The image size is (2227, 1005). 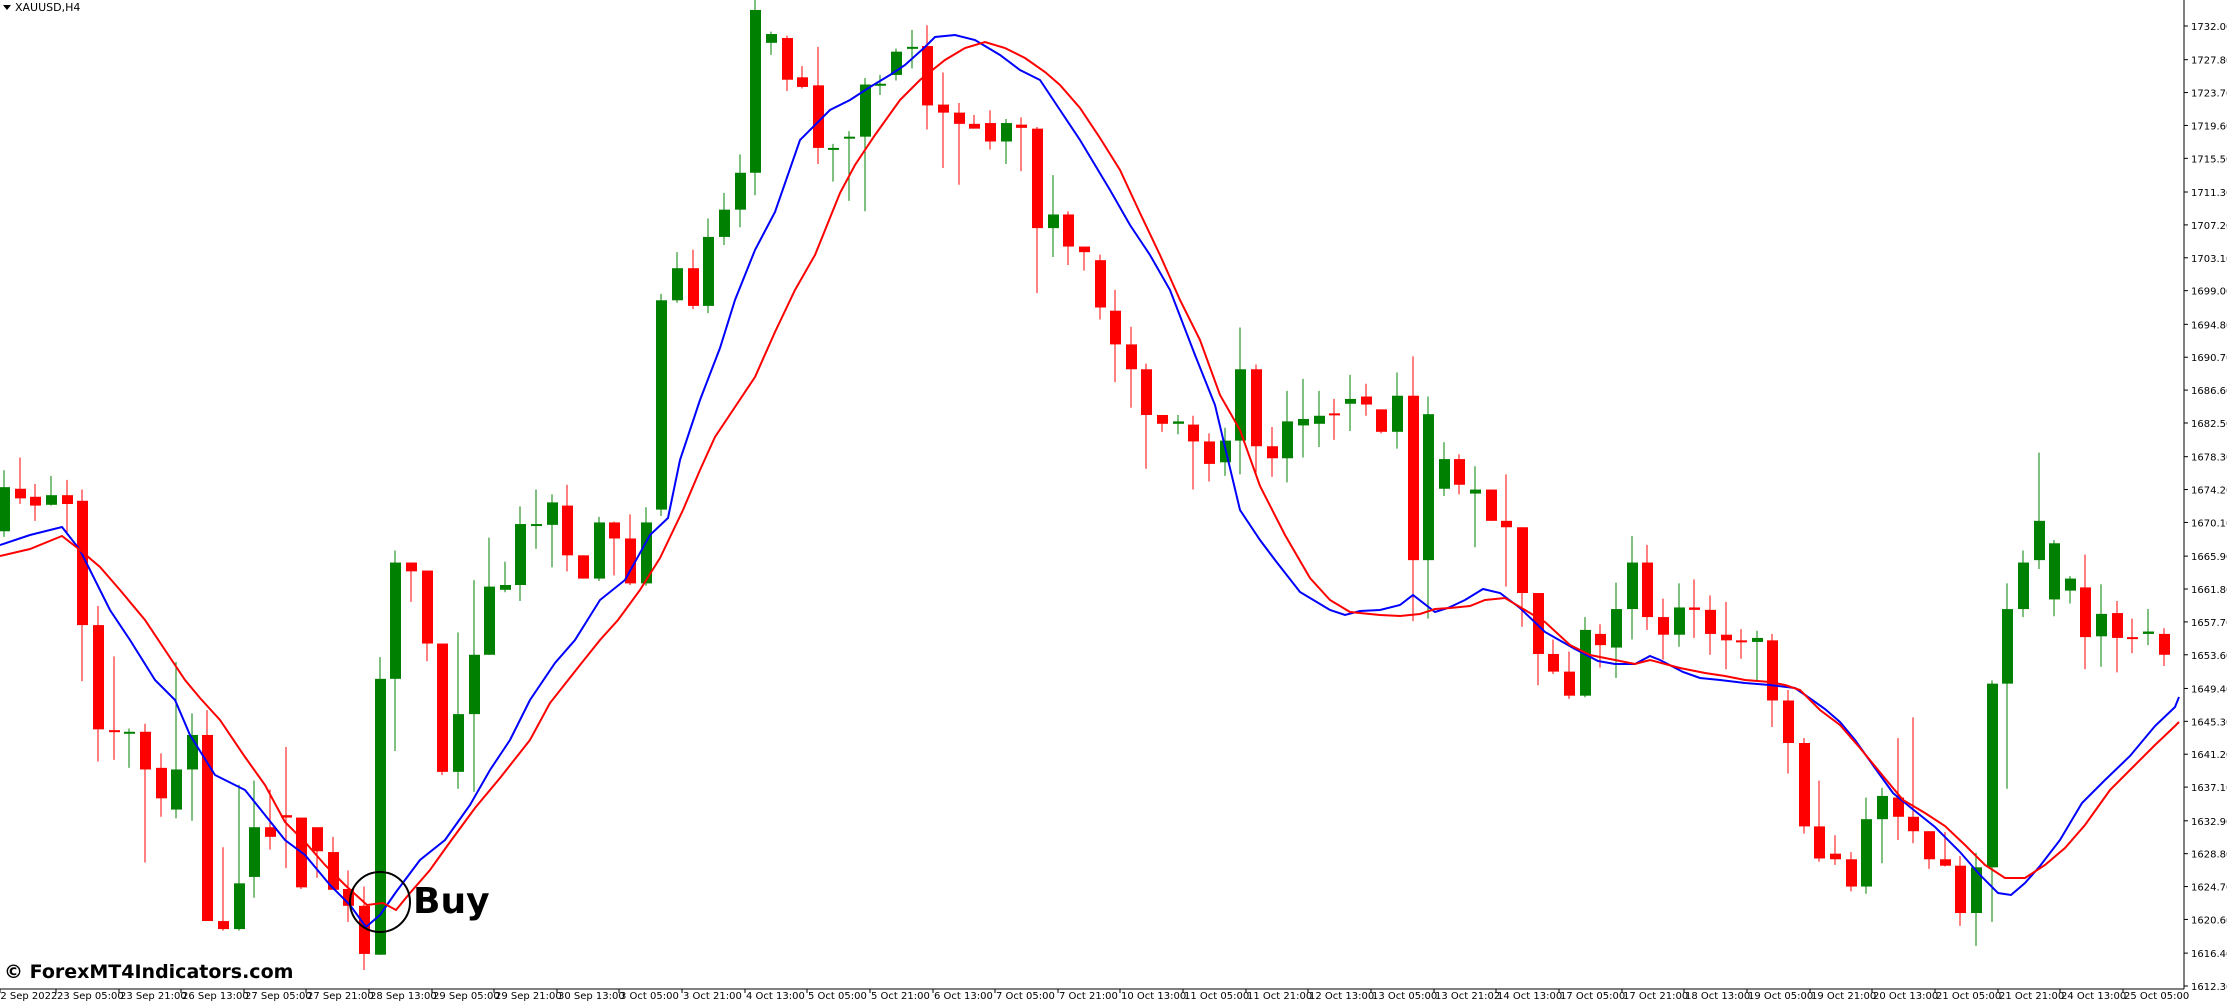 I want to click on symbol-label: XAUUSD,H4, so click(x=41, y=7).